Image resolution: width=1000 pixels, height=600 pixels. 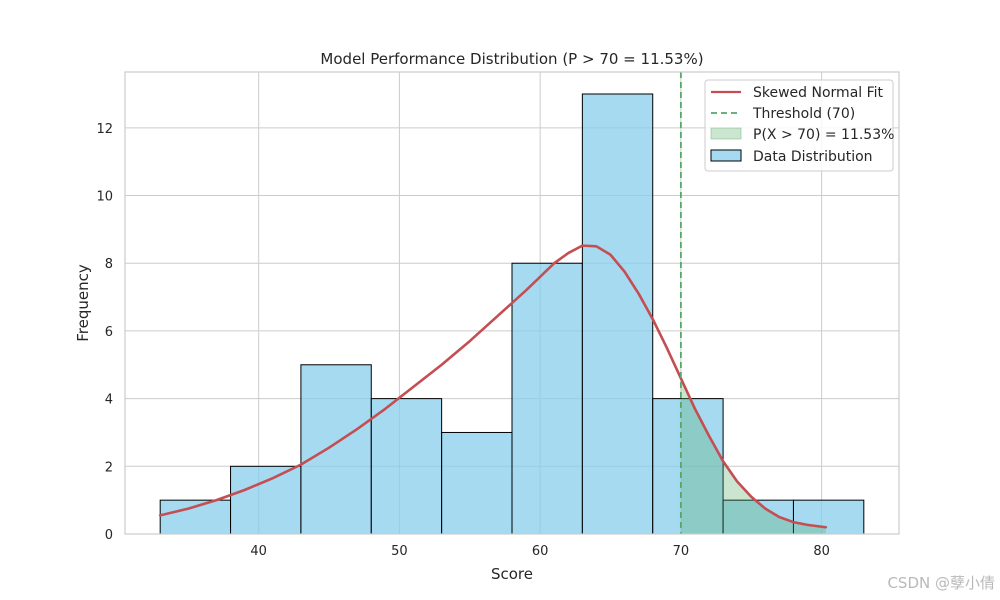 I want to click on y-tick-label: 4, so click(x=109, y=400).